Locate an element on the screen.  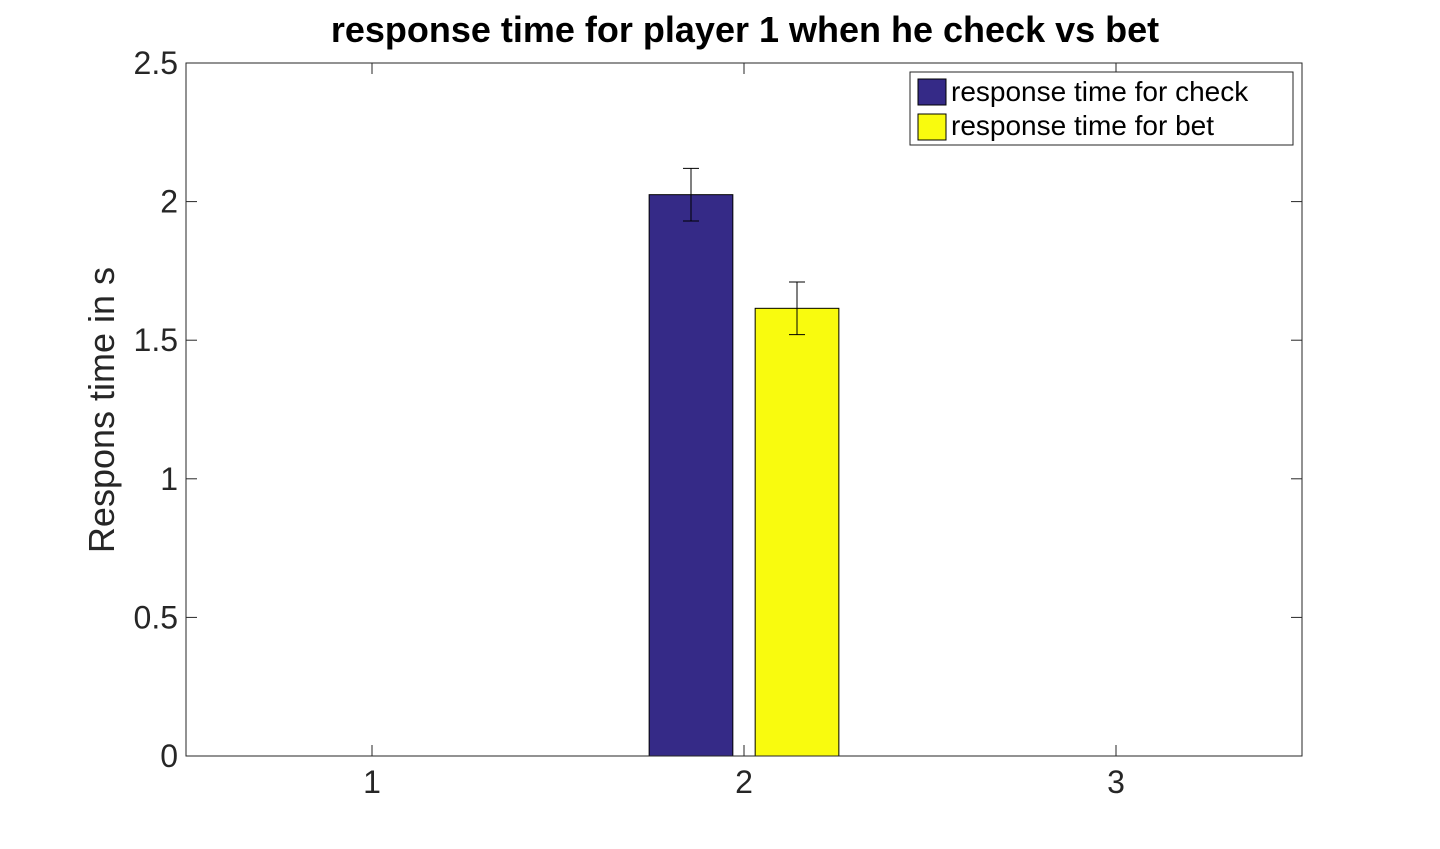
bars-group is located at coordinates (744, 475).